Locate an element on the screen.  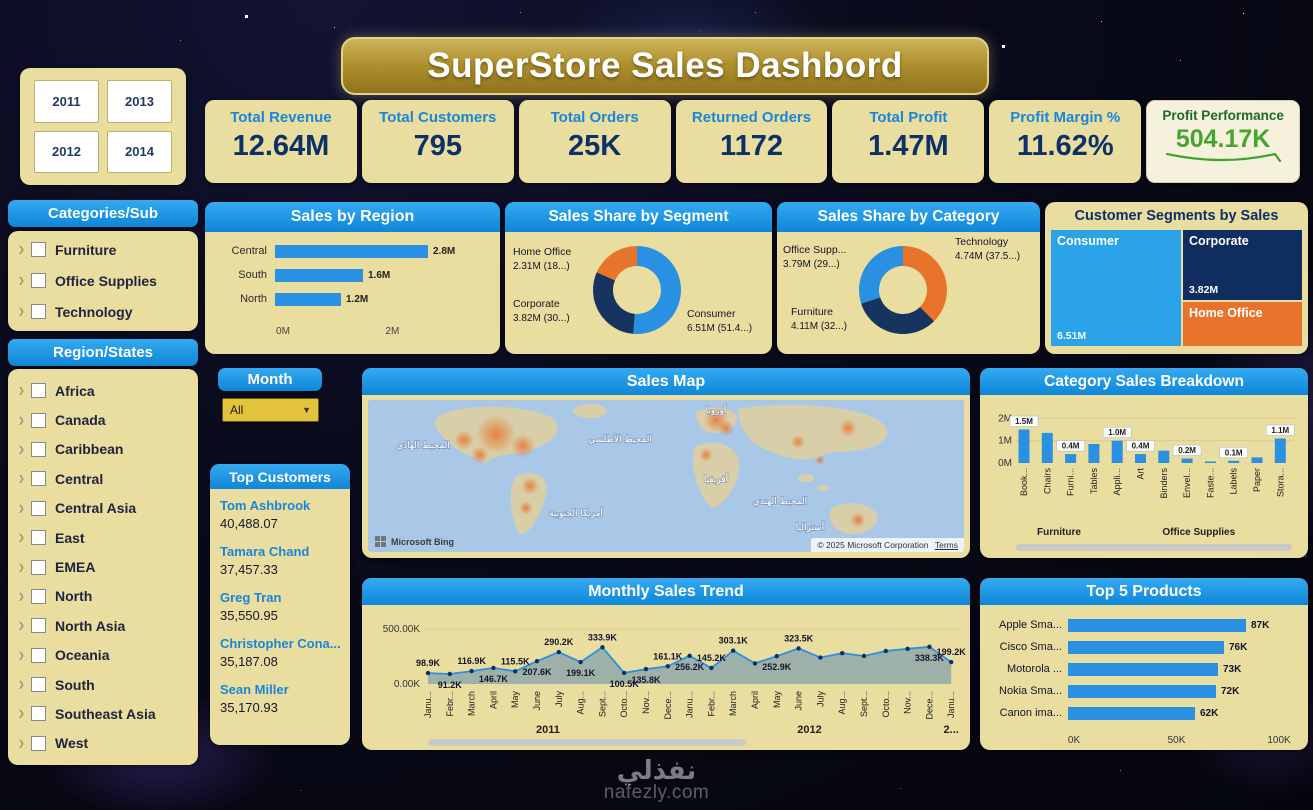
customer-row: Tamara Chand 37,457.33 is located at coordinates (283, 560).